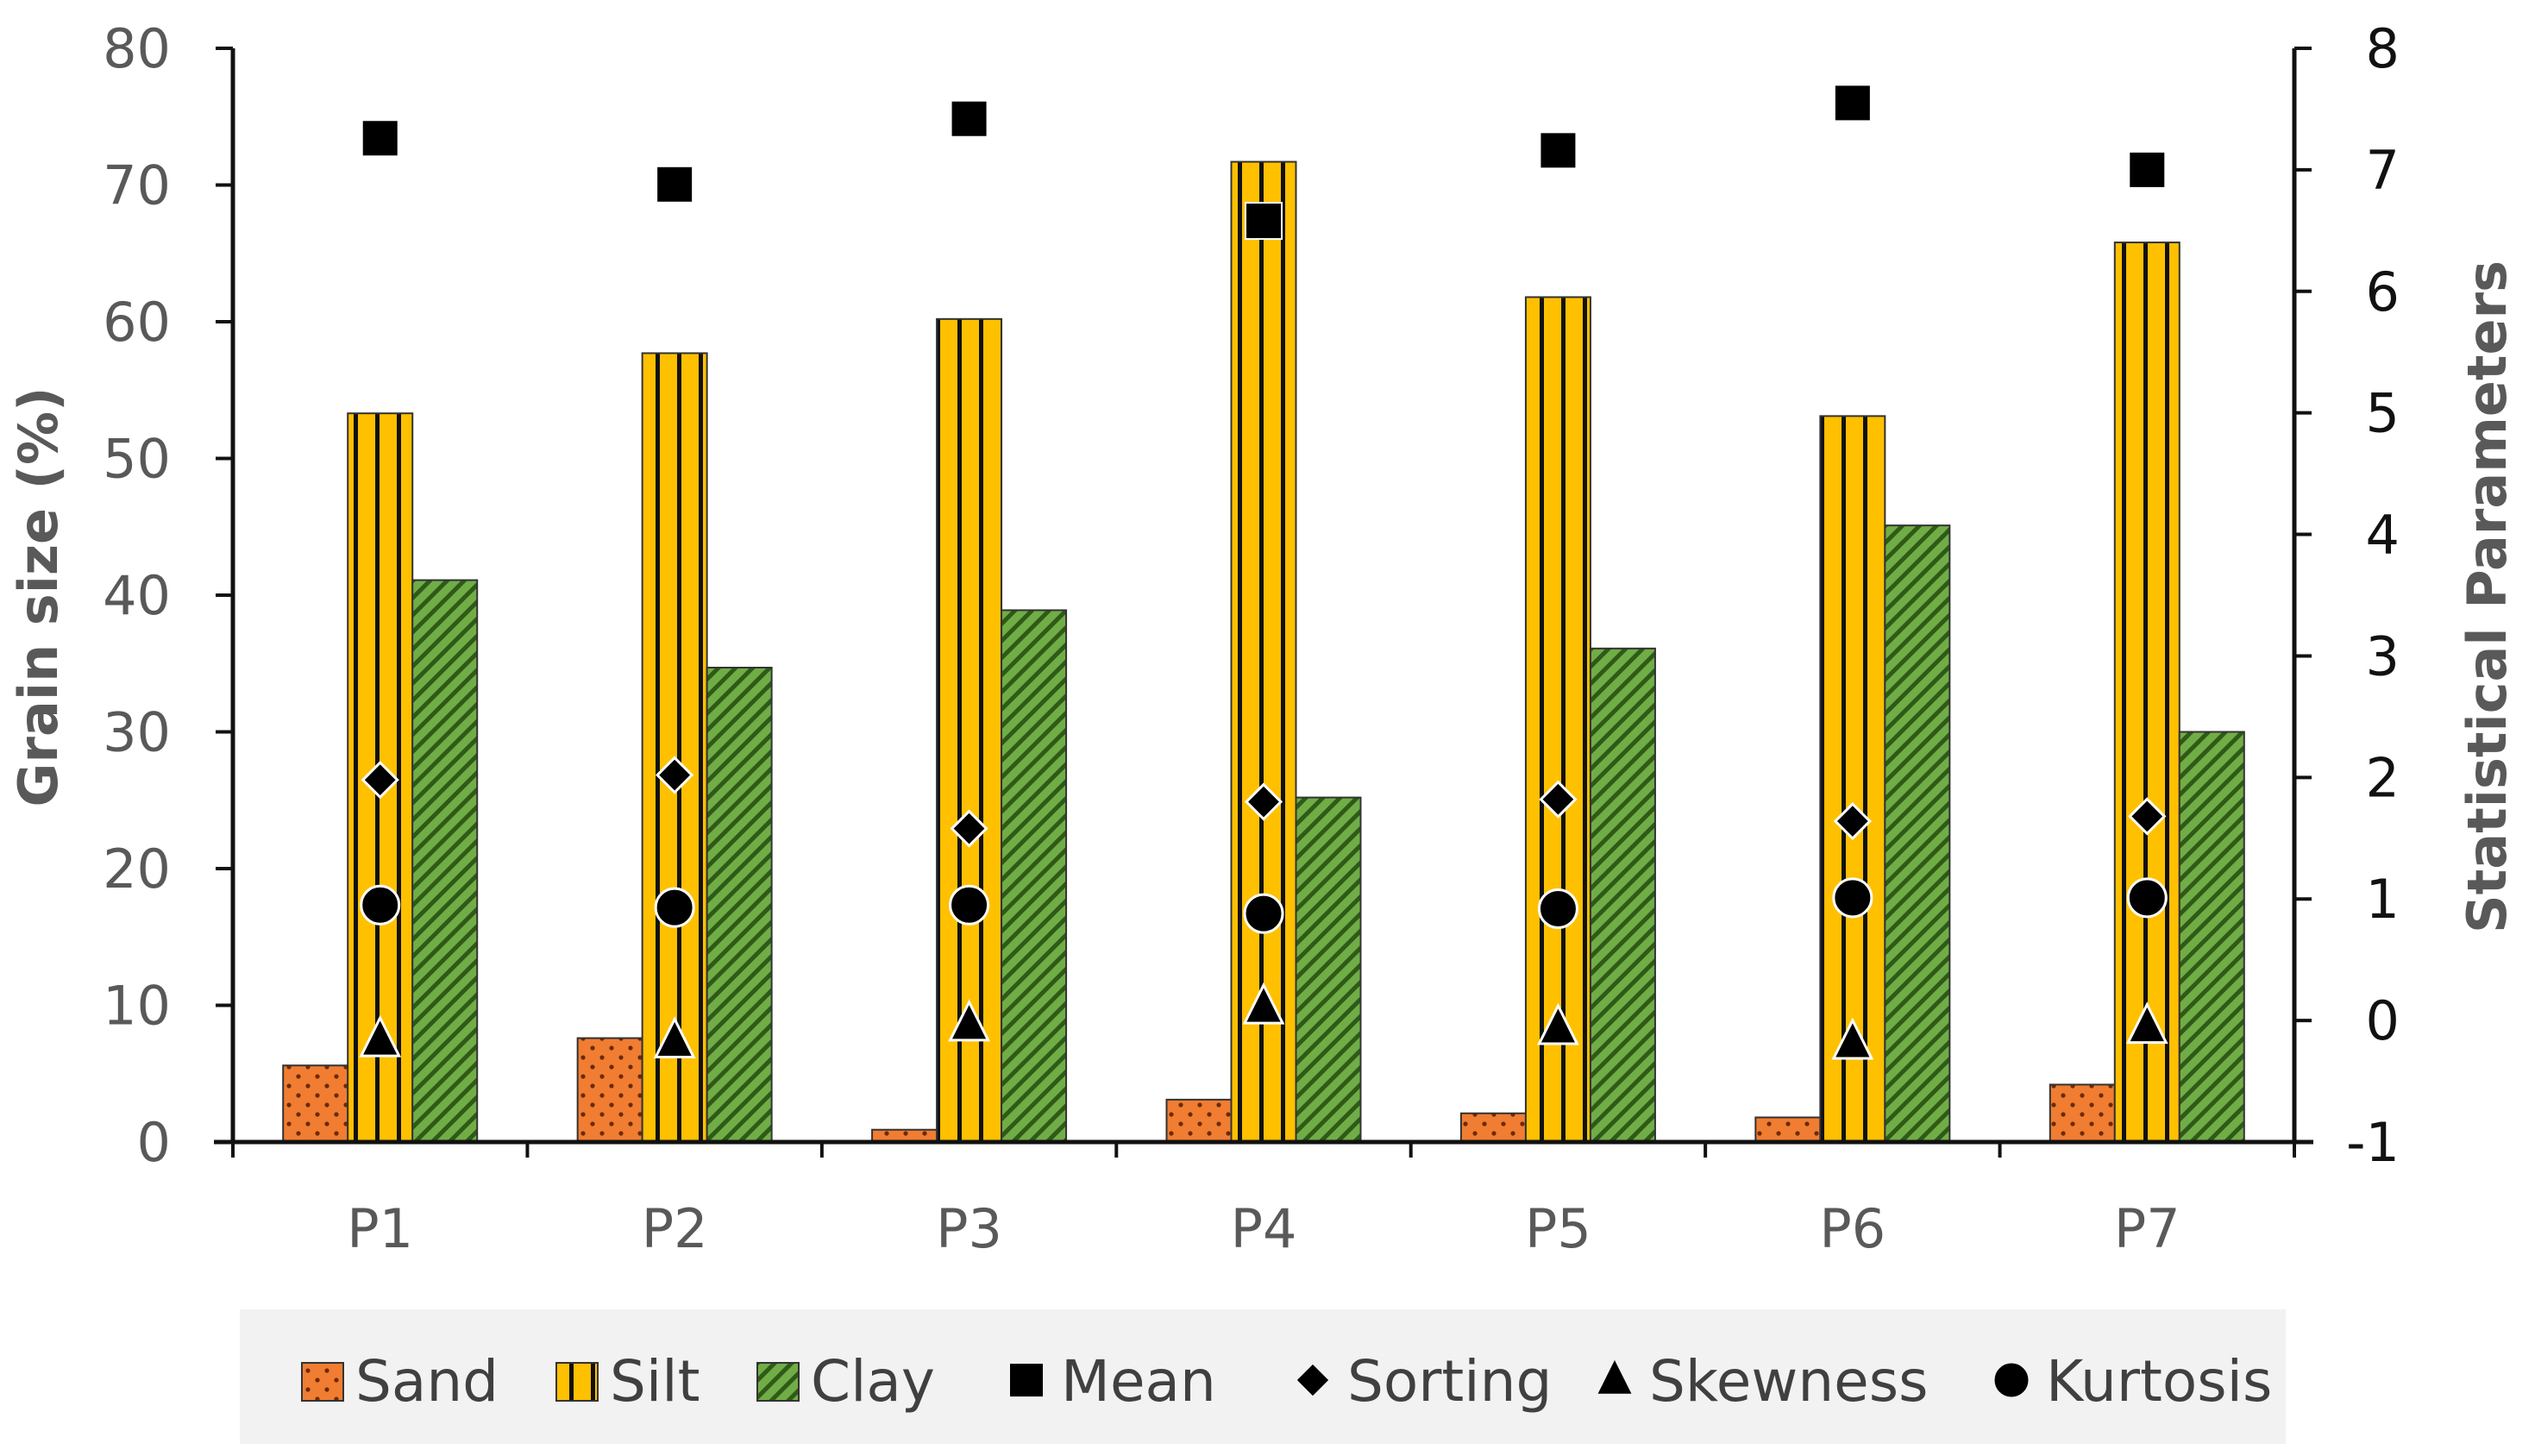  What do you see at coordinates (1138, 1382) in the screenshot?
I see `legend-label-mean: Mean` at bounding box center [1138, 1382].